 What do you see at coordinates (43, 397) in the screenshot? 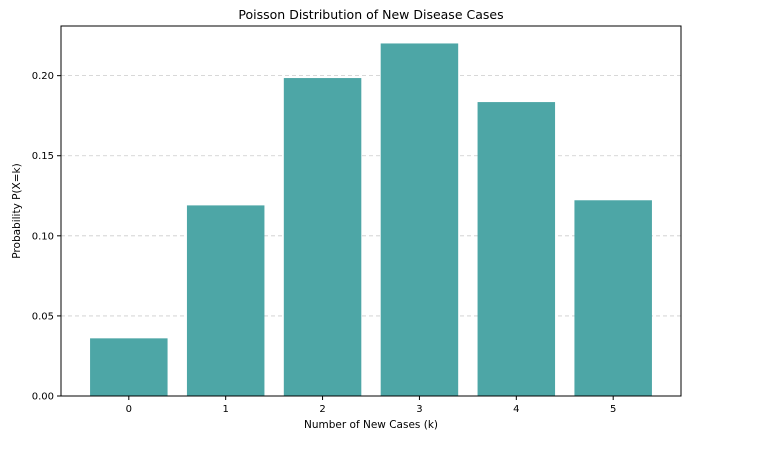
I see `y-tick-label: 0.00` at bounding box center [43, 397].